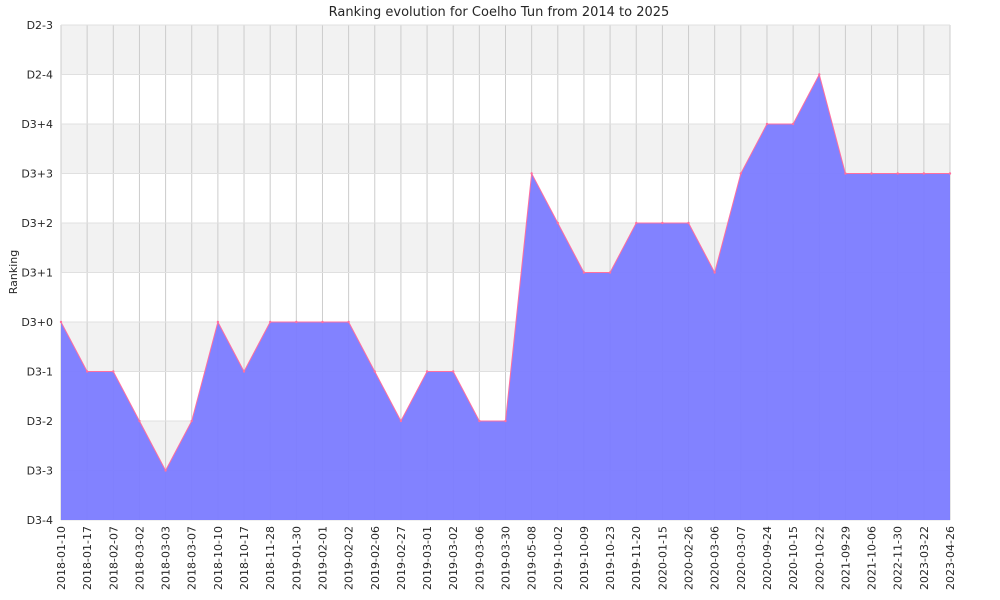 The image size is (1000, 600). What do you see at coordinates (349, 558) in the screenshot?
I see `x-tick-label: 2019-02-02` at bounding box center [349, 558].